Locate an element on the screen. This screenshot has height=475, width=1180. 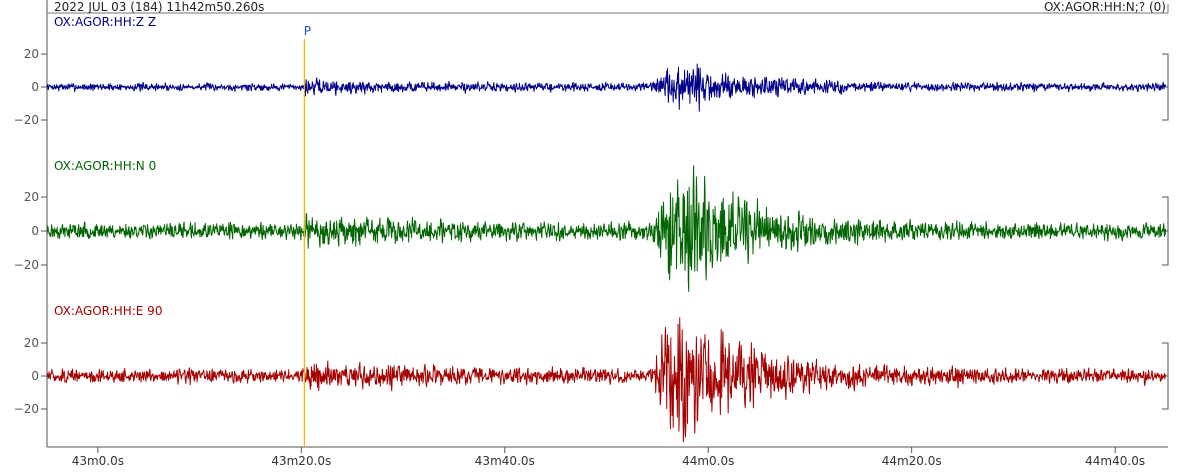
trace-title: OX:AGOR:HH:Z Z is located at coordinates (105, 22).